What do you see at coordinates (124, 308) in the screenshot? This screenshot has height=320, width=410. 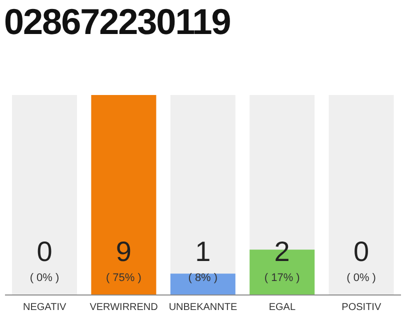 I see `x-tick-label: VERWIRREND` at bounding box center [124, 308].